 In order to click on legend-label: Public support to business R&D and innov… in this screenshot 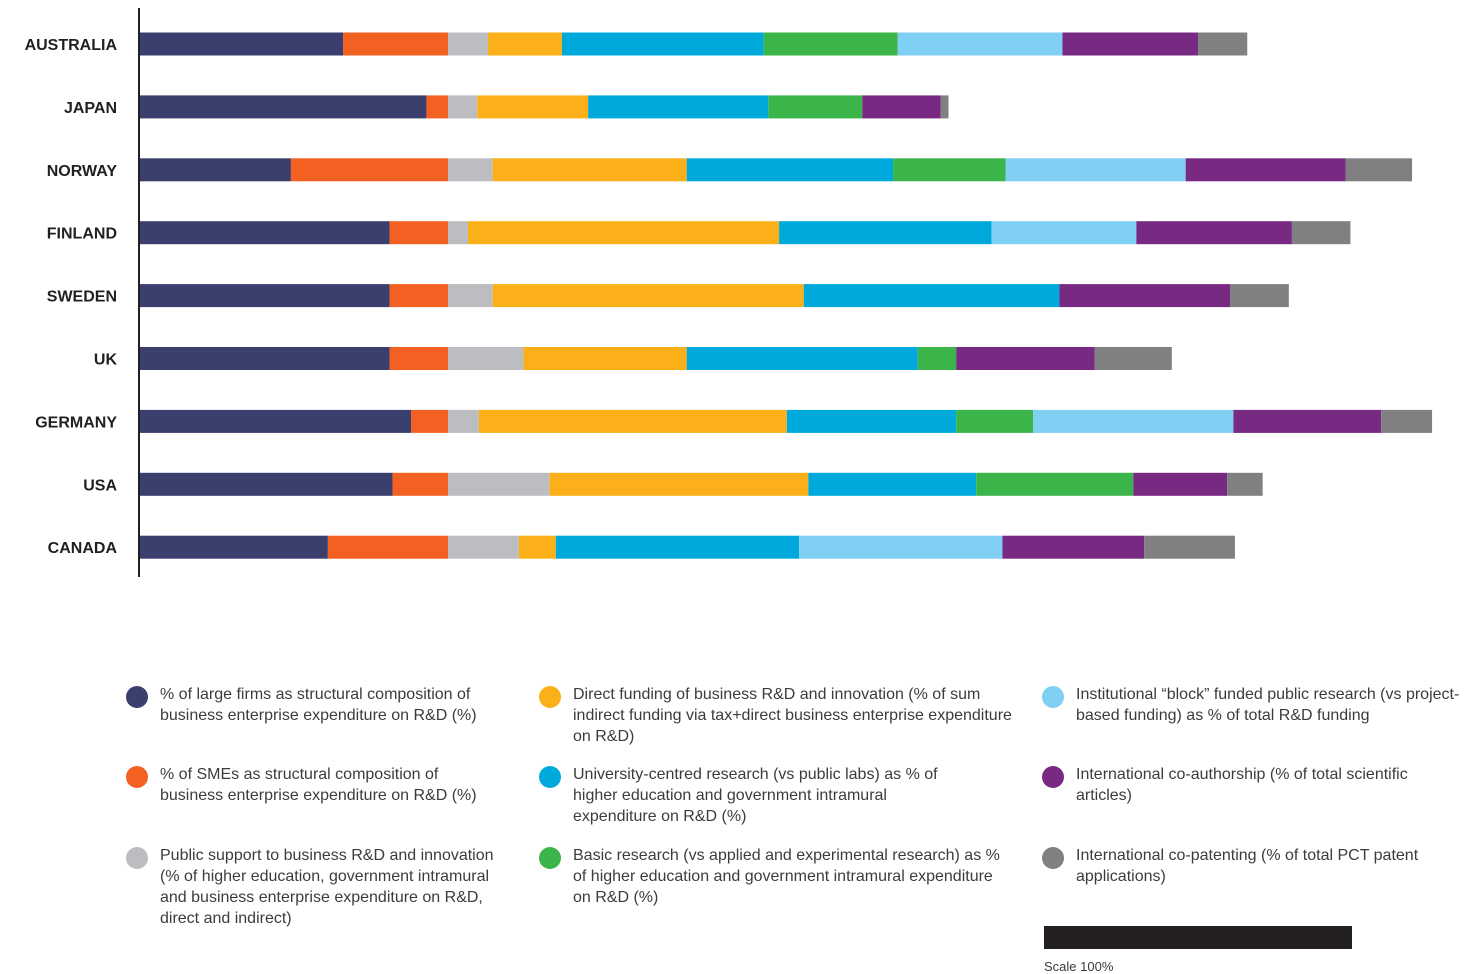, I will do `click(327, 887)`.